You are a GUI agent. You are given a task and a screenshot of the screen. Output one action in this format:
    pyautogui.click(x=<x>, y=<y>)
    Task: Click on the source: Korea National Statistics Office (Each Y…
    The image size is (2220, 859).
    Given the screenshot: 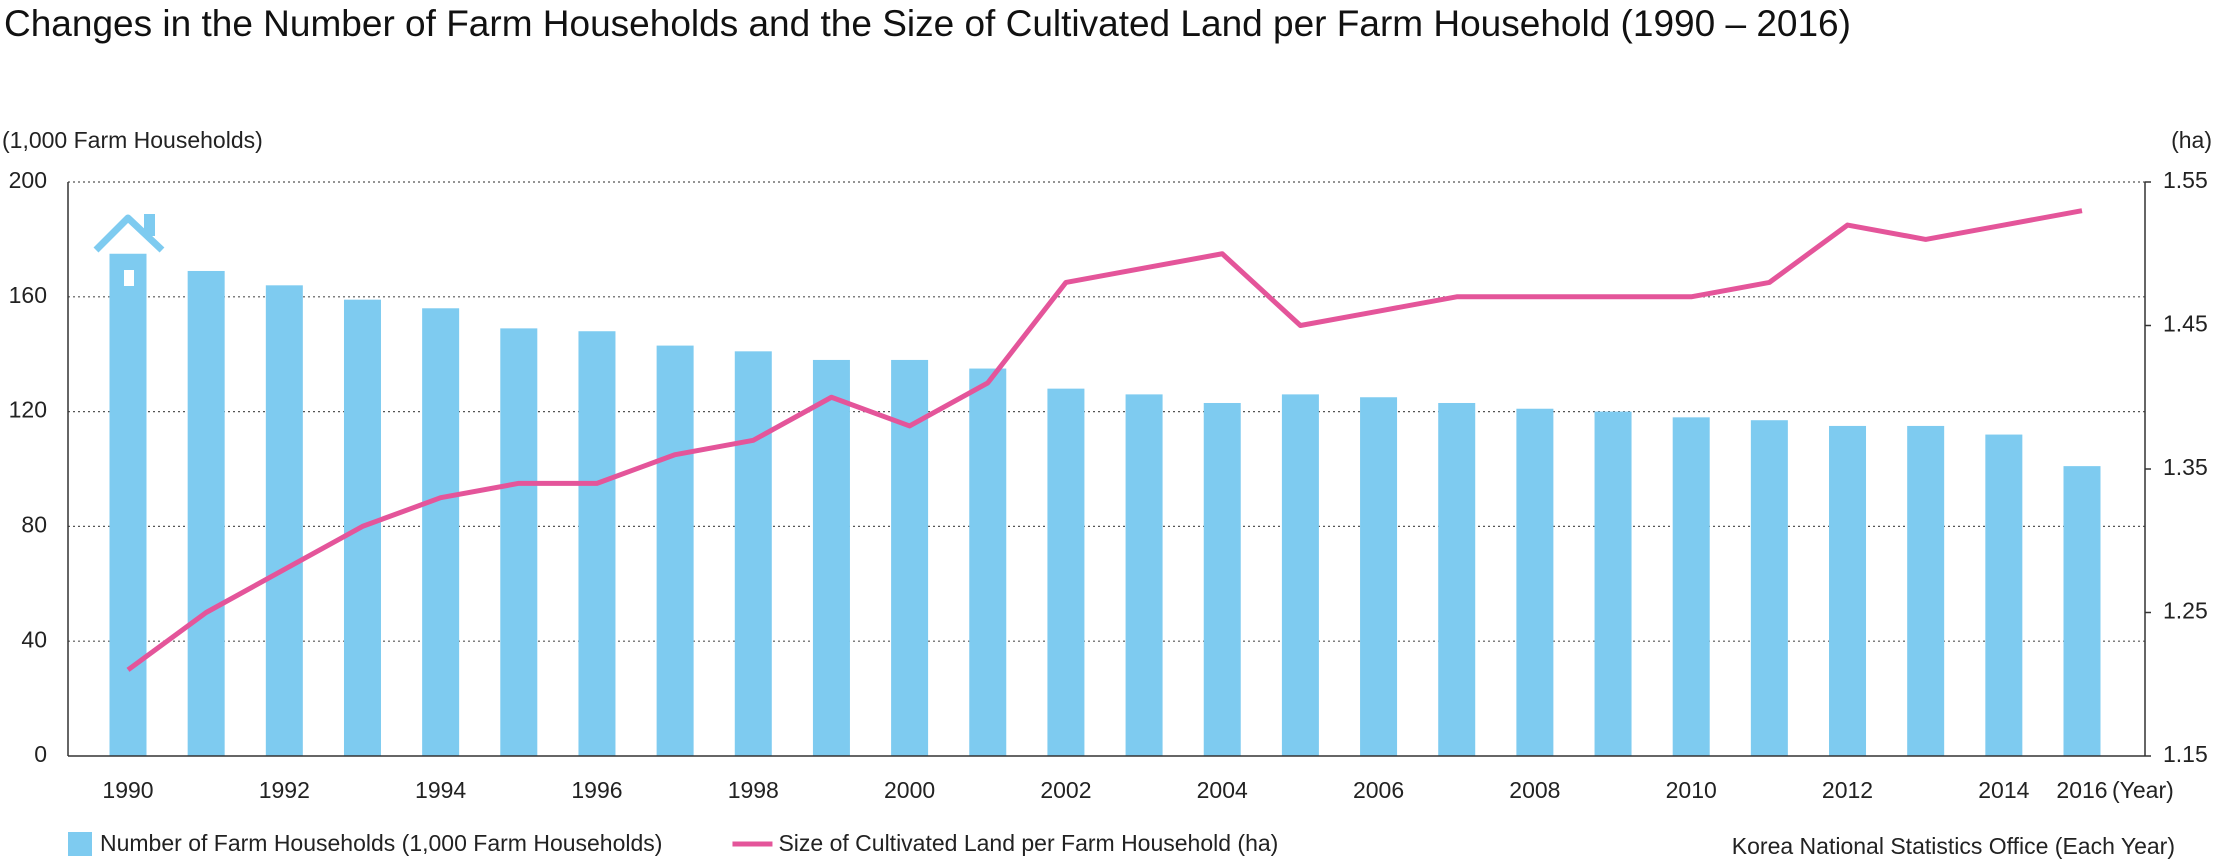 What is the action you would take?
    pyautogui.click(x=1953, y=846)
    